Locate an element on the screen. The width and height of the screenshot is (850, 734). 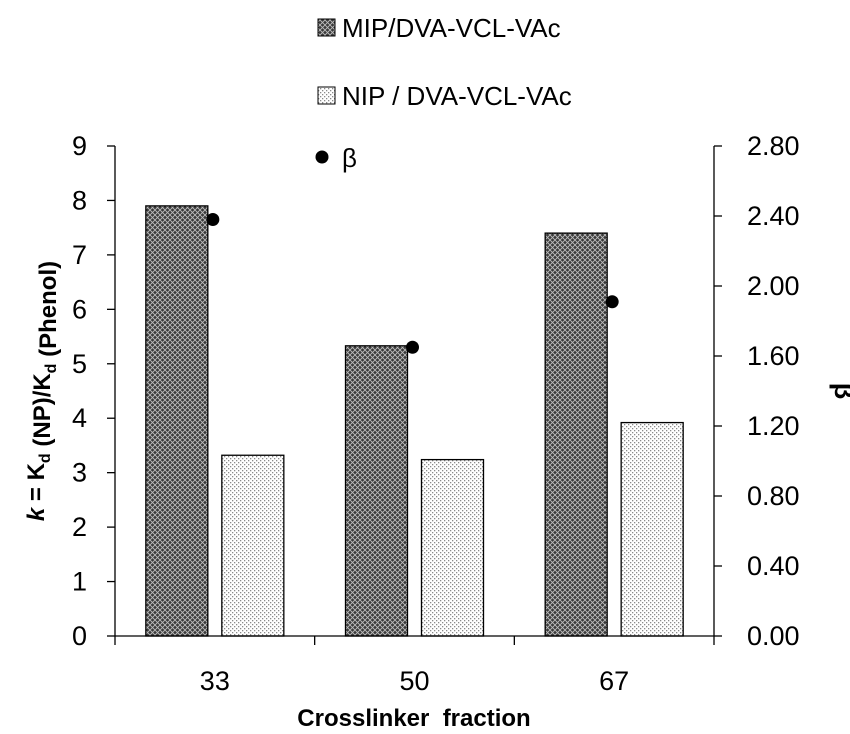
left-tick-label: 0 is located at coordinates (79, 636).